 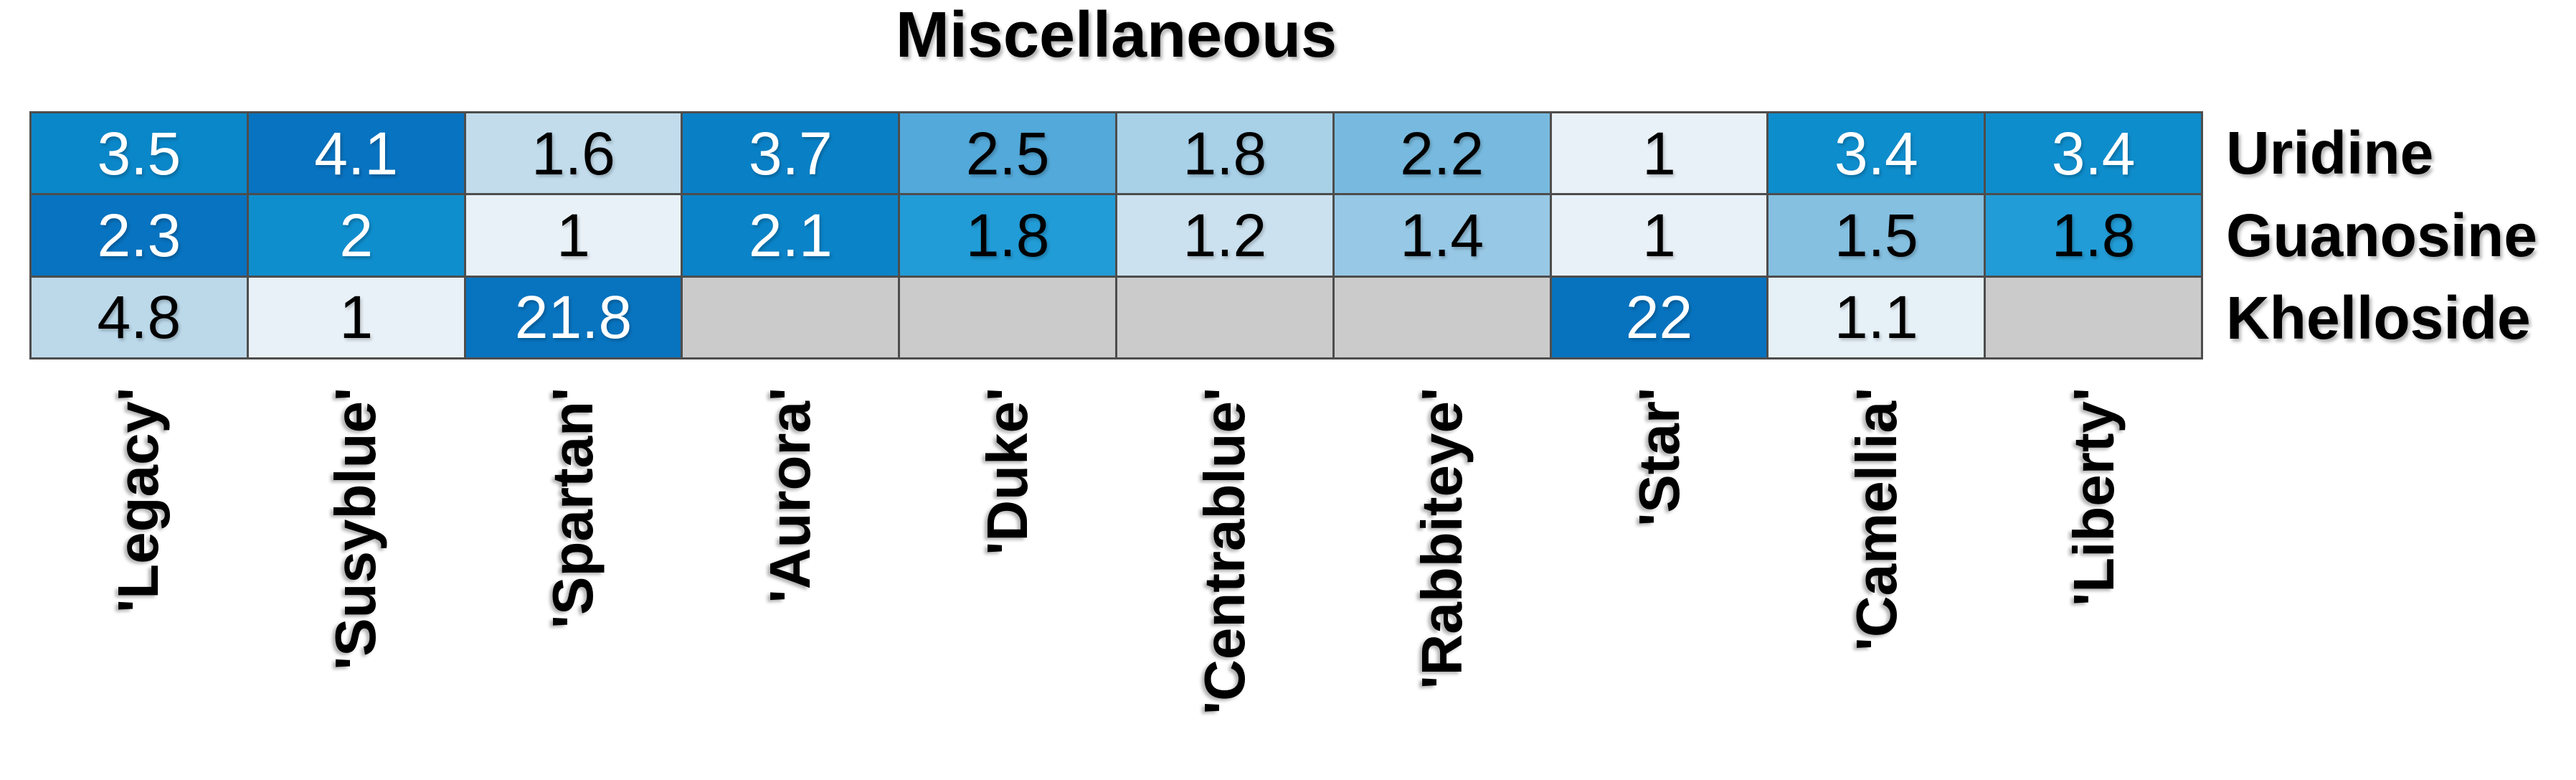 I want to click on column-label-7: 'Star', so click(x=1659, y=583).